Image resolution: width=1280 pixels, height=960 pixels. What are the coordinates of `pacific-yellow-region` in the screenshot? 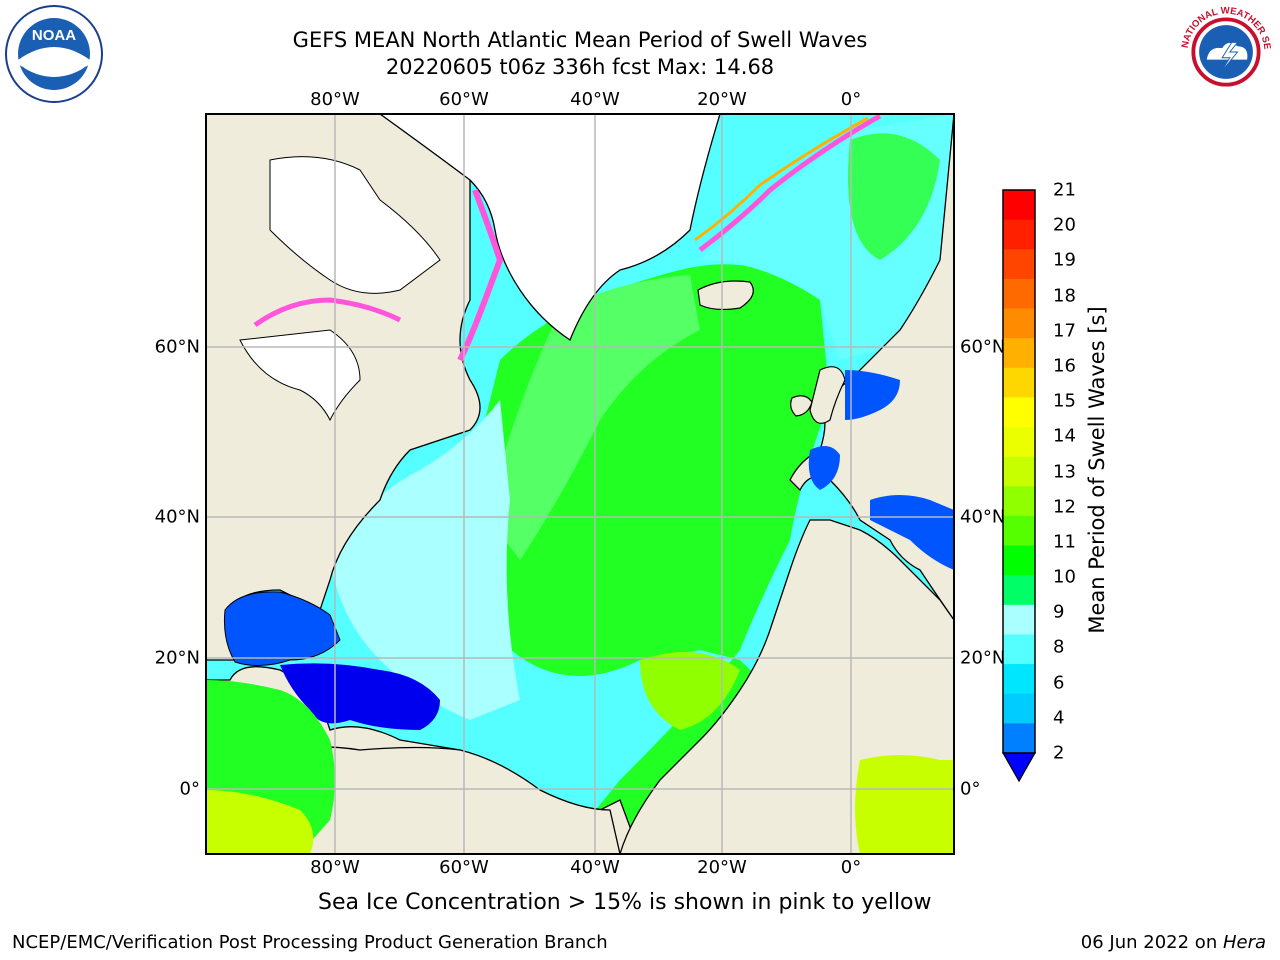 It's located at (260, 822).